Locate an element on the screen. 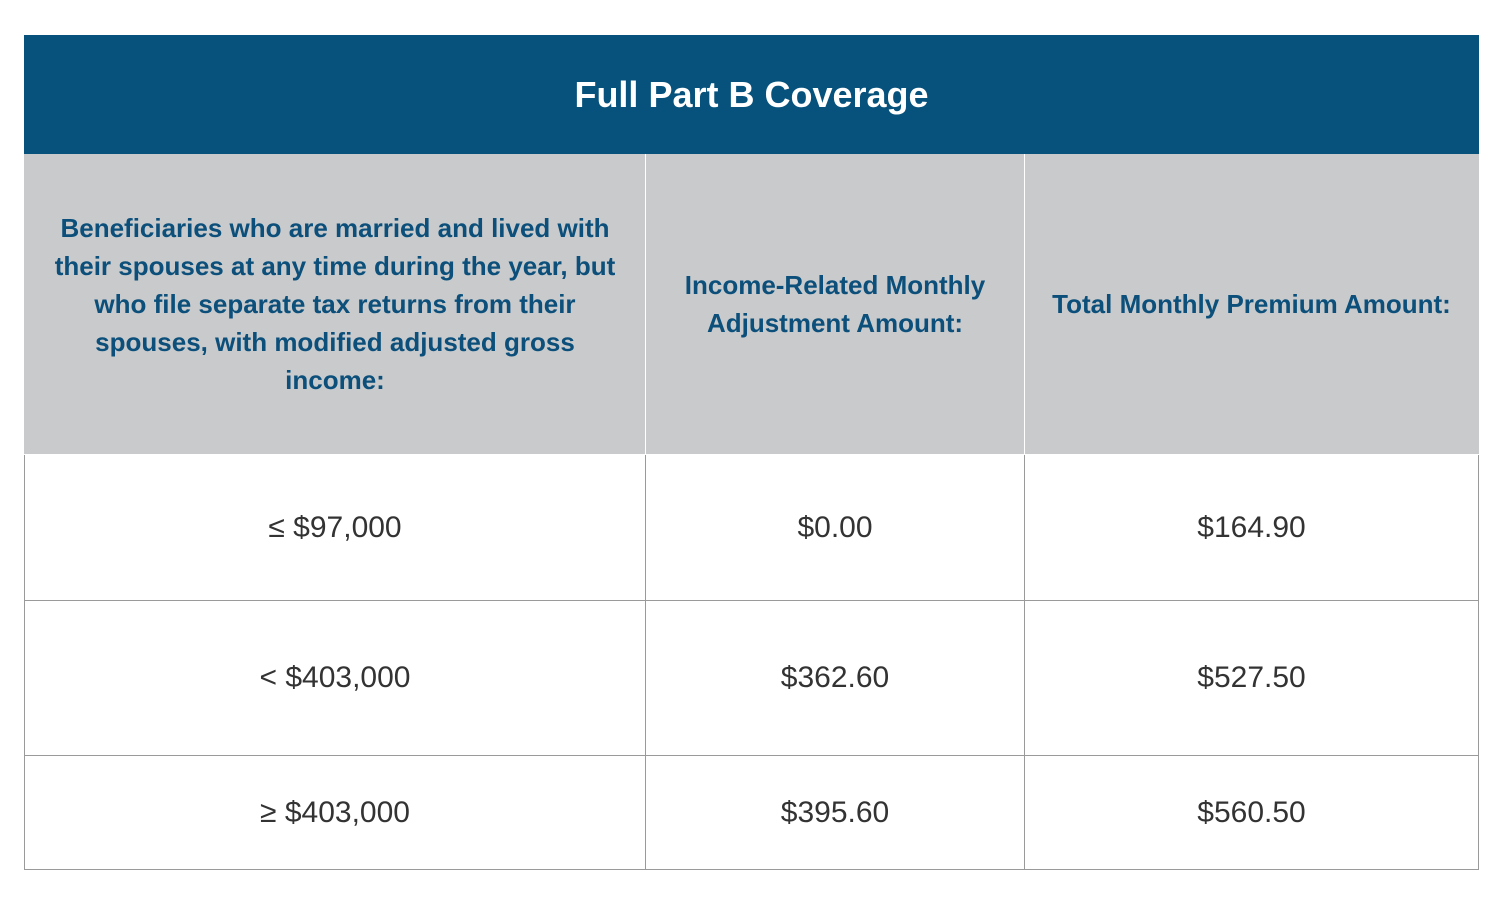  adjustment-amount-cell: $395.60 is located at coordinates (835, 812).